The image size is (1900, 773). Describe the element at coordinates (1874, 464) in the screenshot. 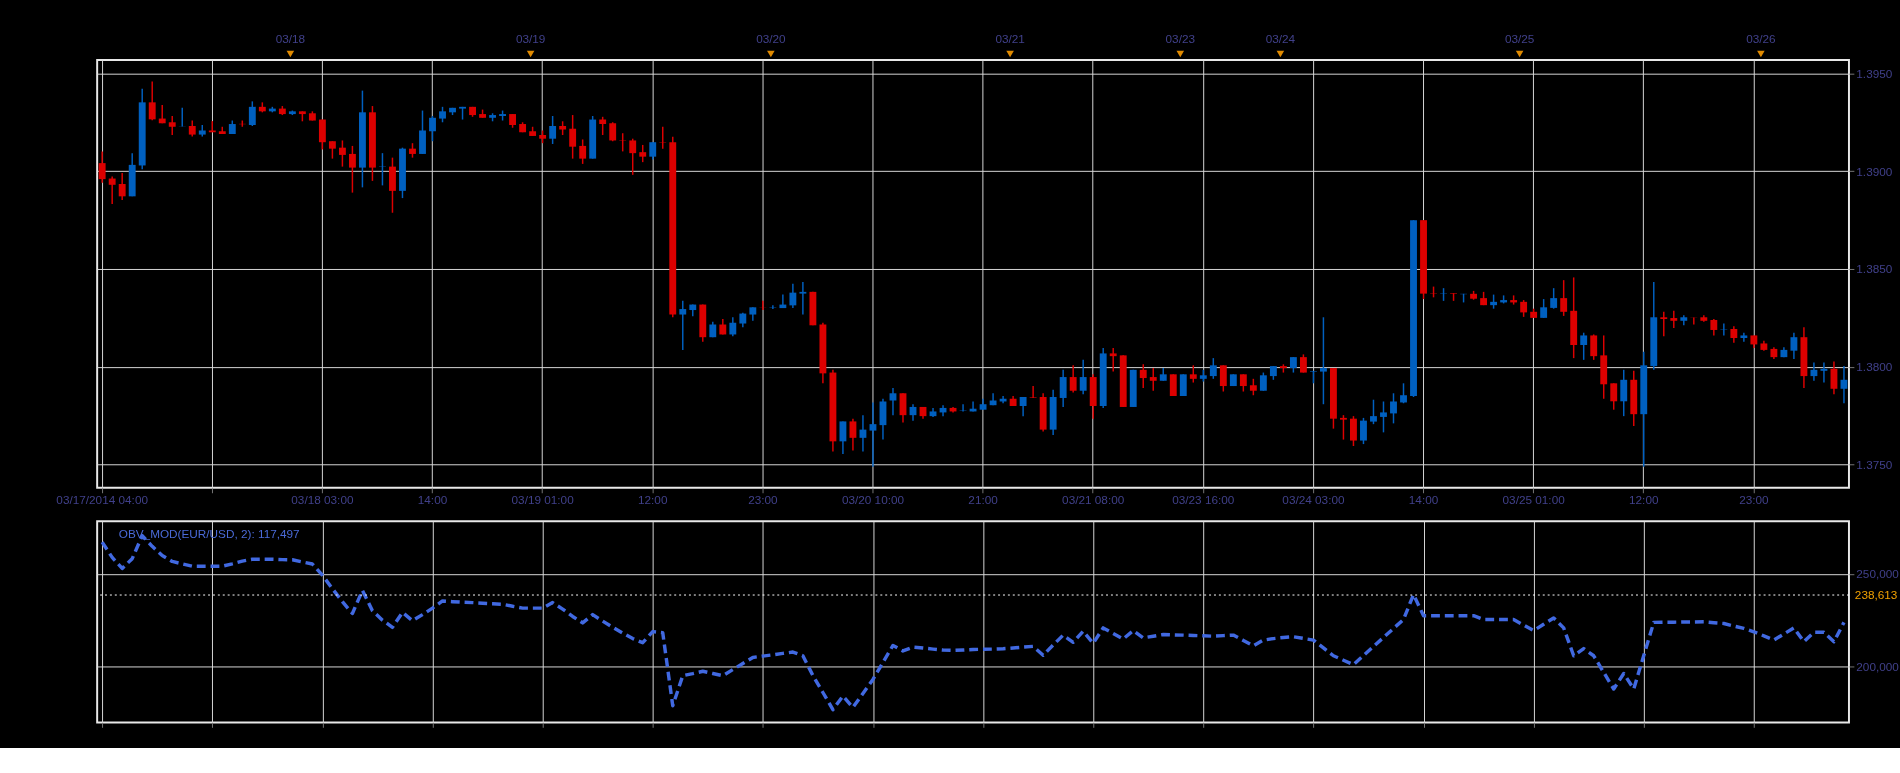

I see `y-tick-label: 1.3750` at that location.